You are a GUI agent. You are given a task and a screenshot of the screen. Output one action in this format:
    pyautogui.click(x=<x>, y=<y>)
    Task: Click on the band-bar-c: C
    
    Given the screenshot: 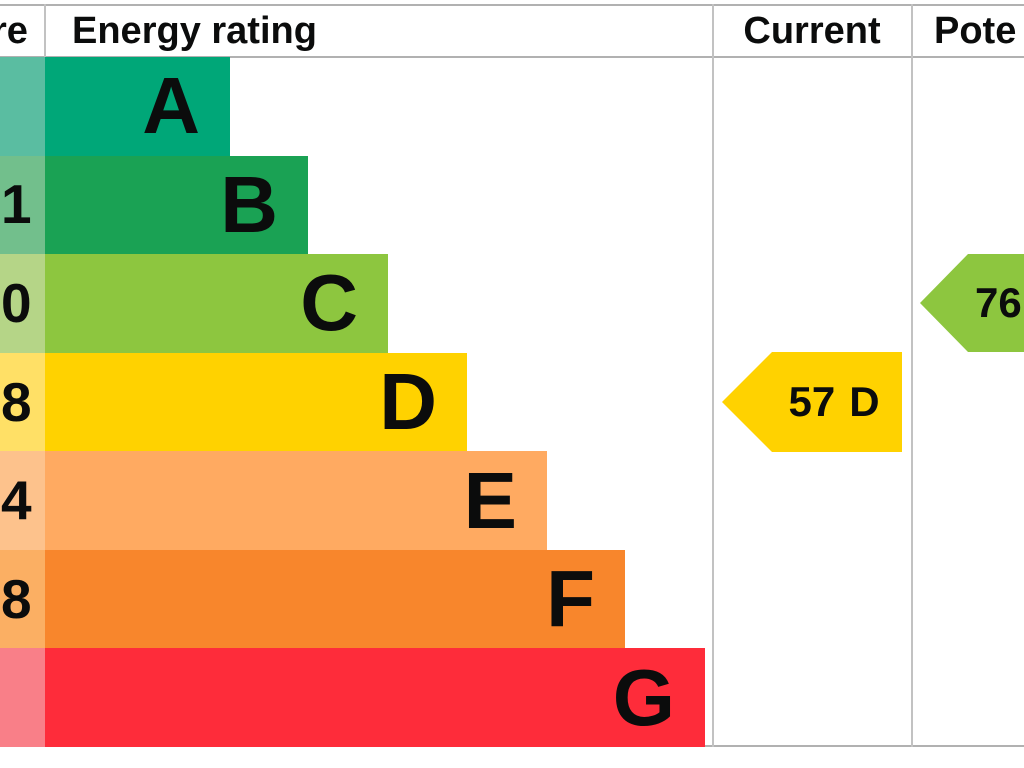 What is the action you would take?
    pyautogui.click(x=216, y=303)
    